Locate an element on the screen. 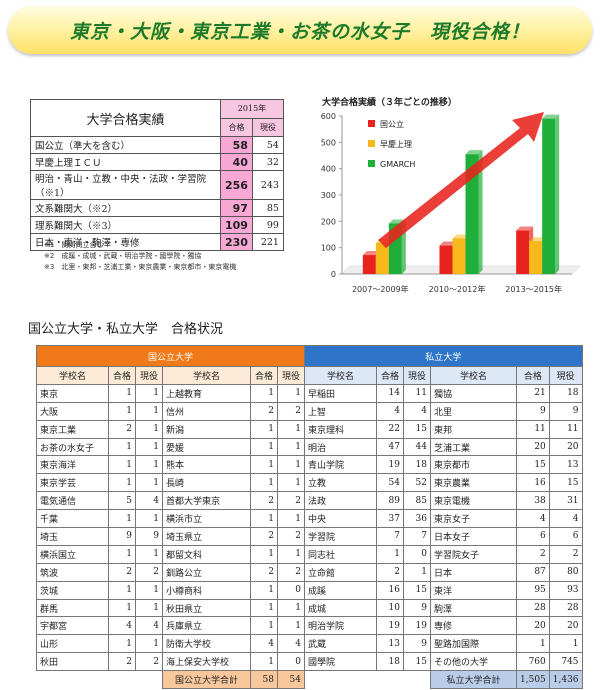 The width and height of the screenshot is (600, 690). private-current-cell: 19 is located at coordinates (417, 626).